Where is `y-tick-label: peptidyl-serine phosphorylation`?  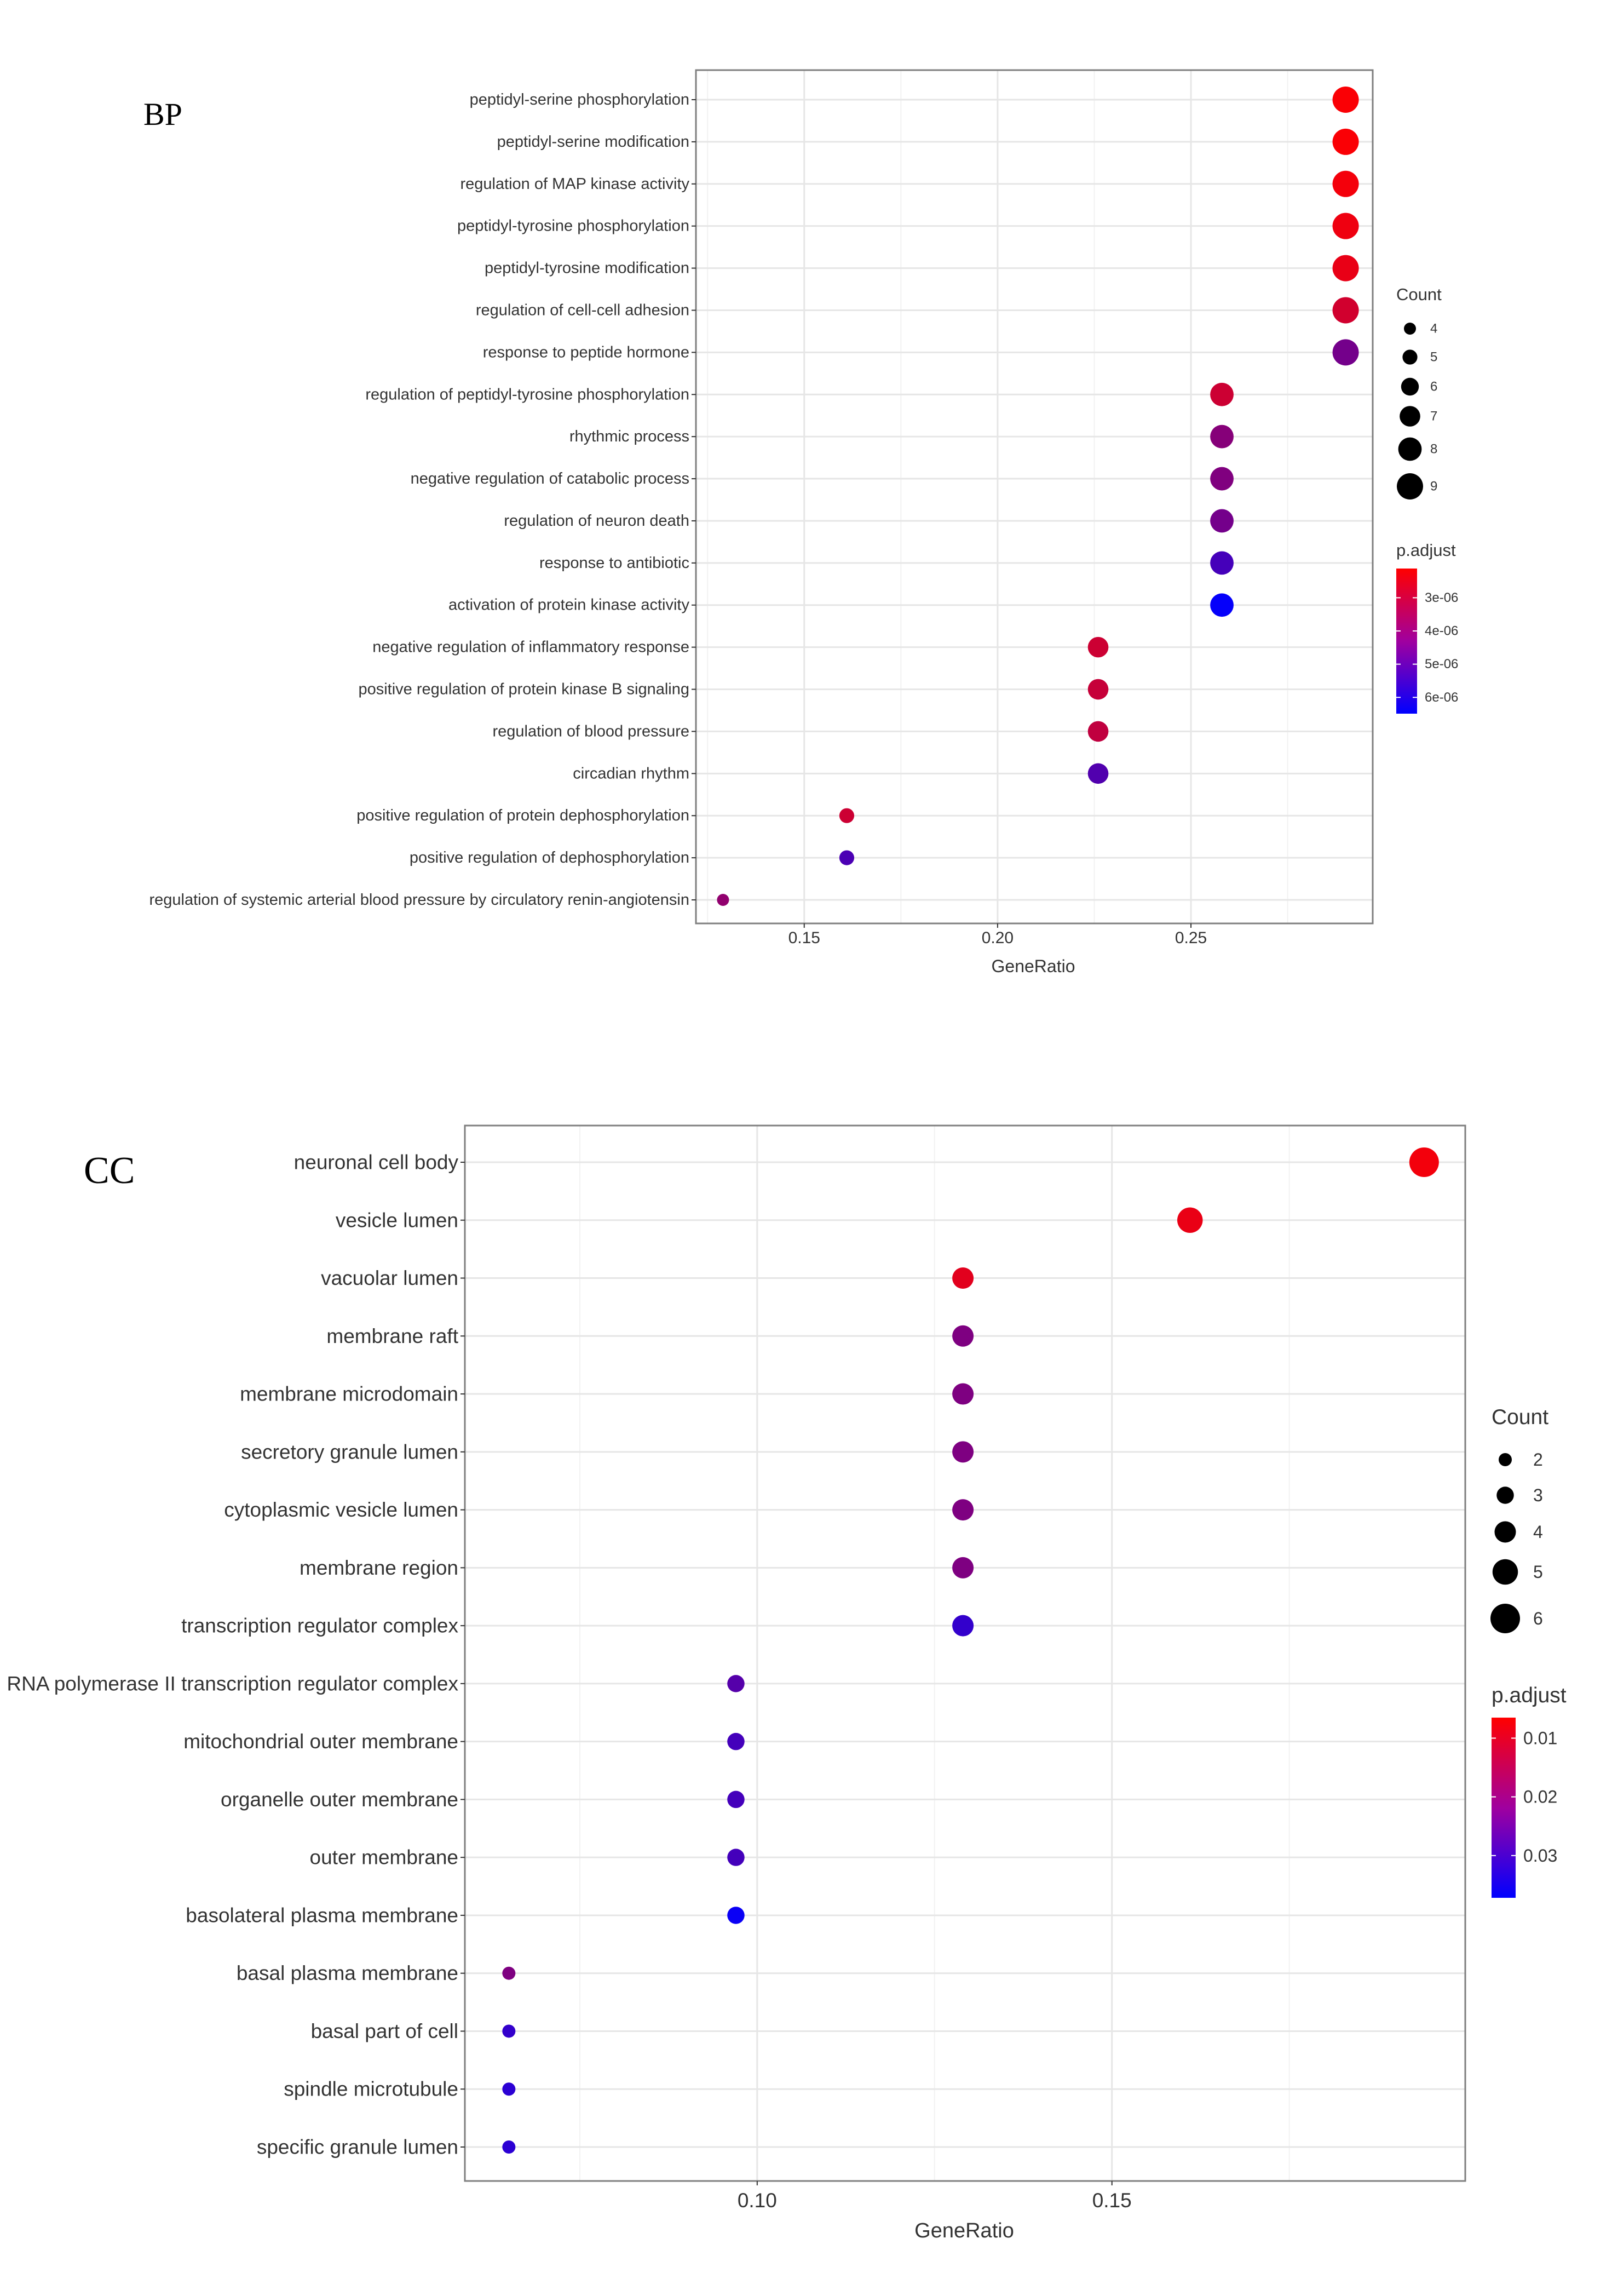
y-tick-label: peptidyl-serine phosphorylation is located at coordinates (579, 99).